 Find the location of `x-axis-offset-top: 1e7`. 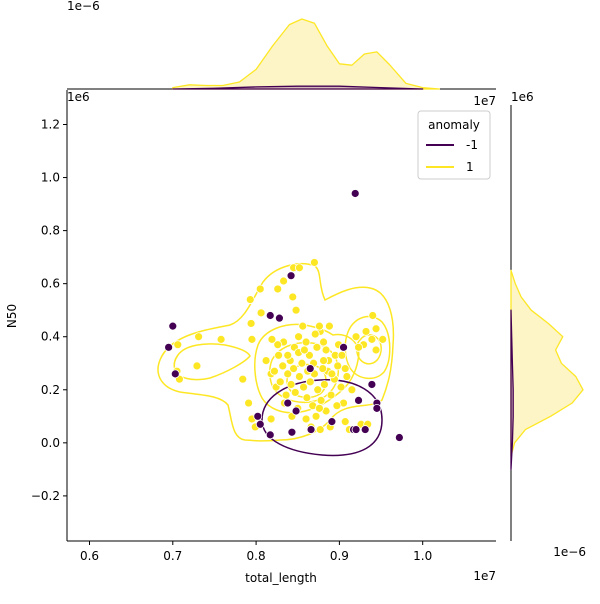

x-axis-offset-top: 1e7 is located at coordinates (484, 101).